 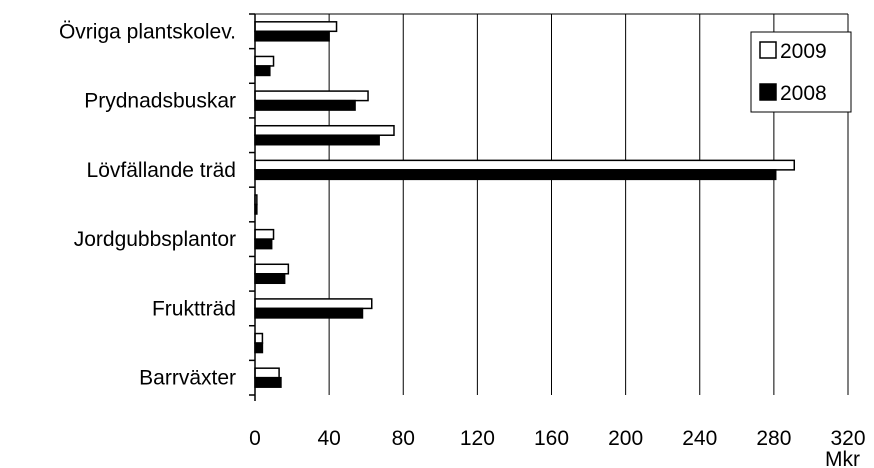 I want to click on x-tick-label-40: 40, so click(x=328, y=438).